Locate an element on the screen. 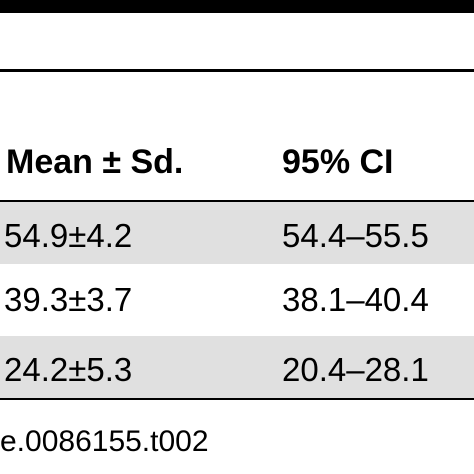 This screenshot has height=474, width=474. cell-mean-sd: 24.2±5.3 is located at coordinates (68, 369).